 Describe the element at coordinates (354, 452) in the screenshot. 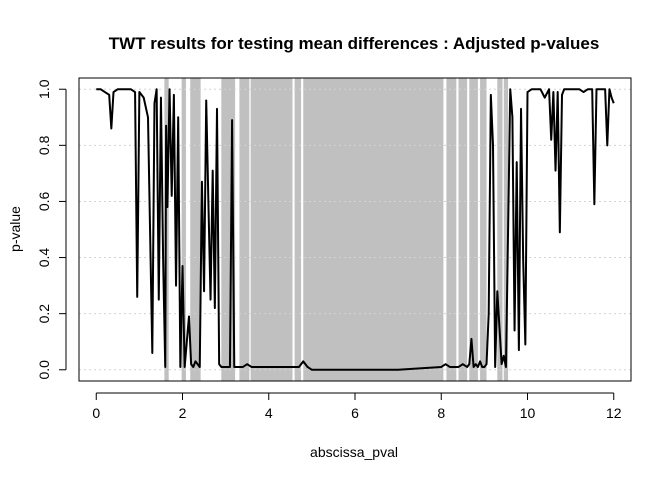

I see `x-axis-label: abscissa_pval` at that location.